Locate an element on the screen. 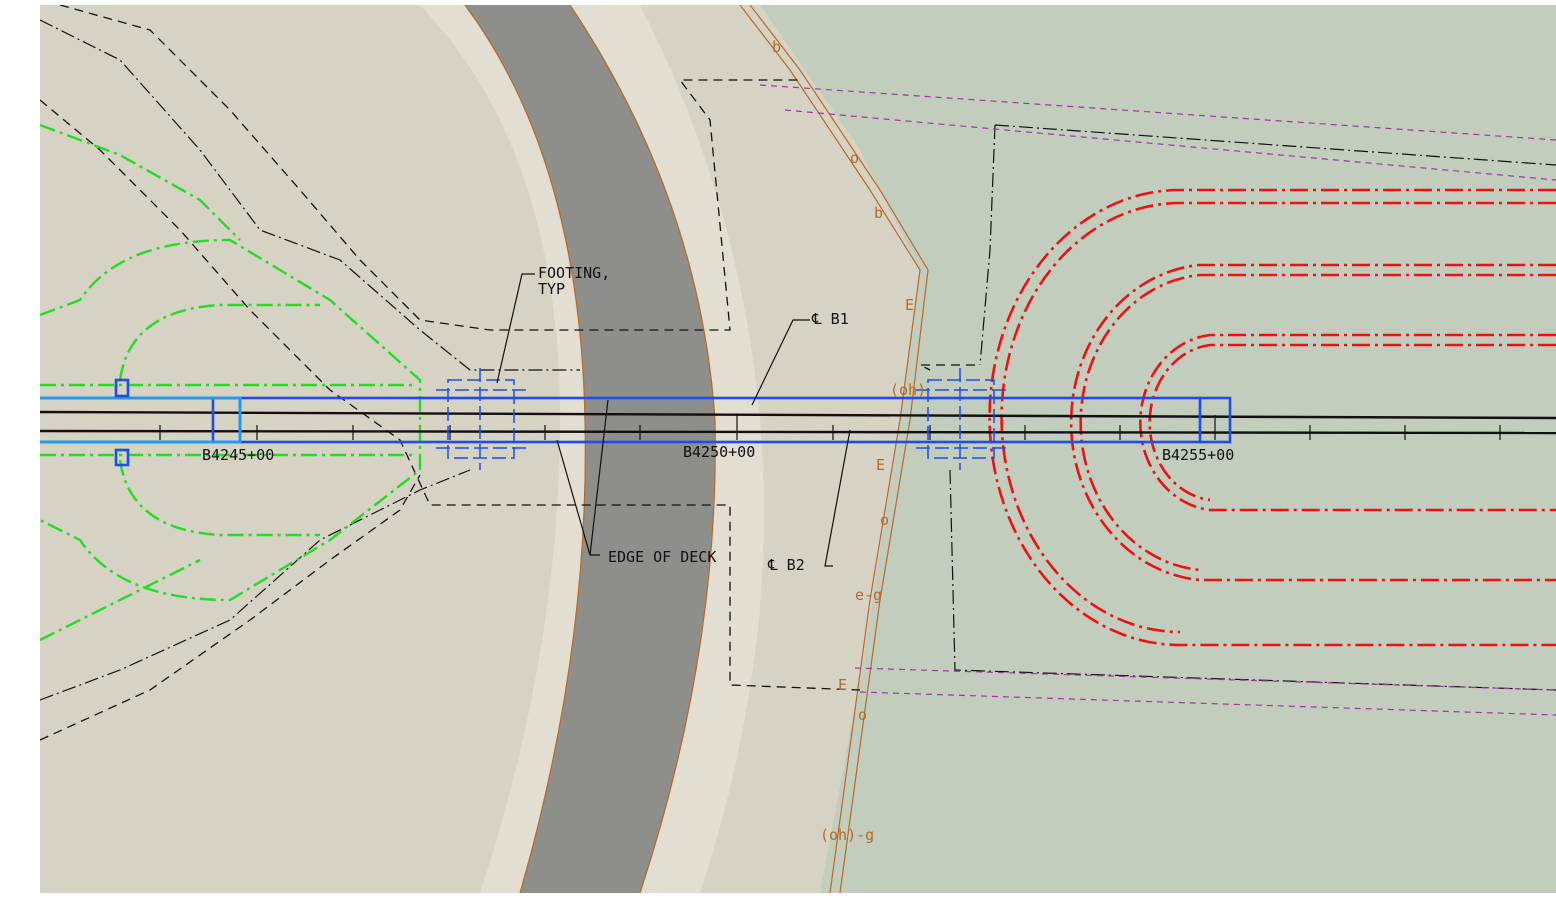  centerline is located at coordinates (798, 422).